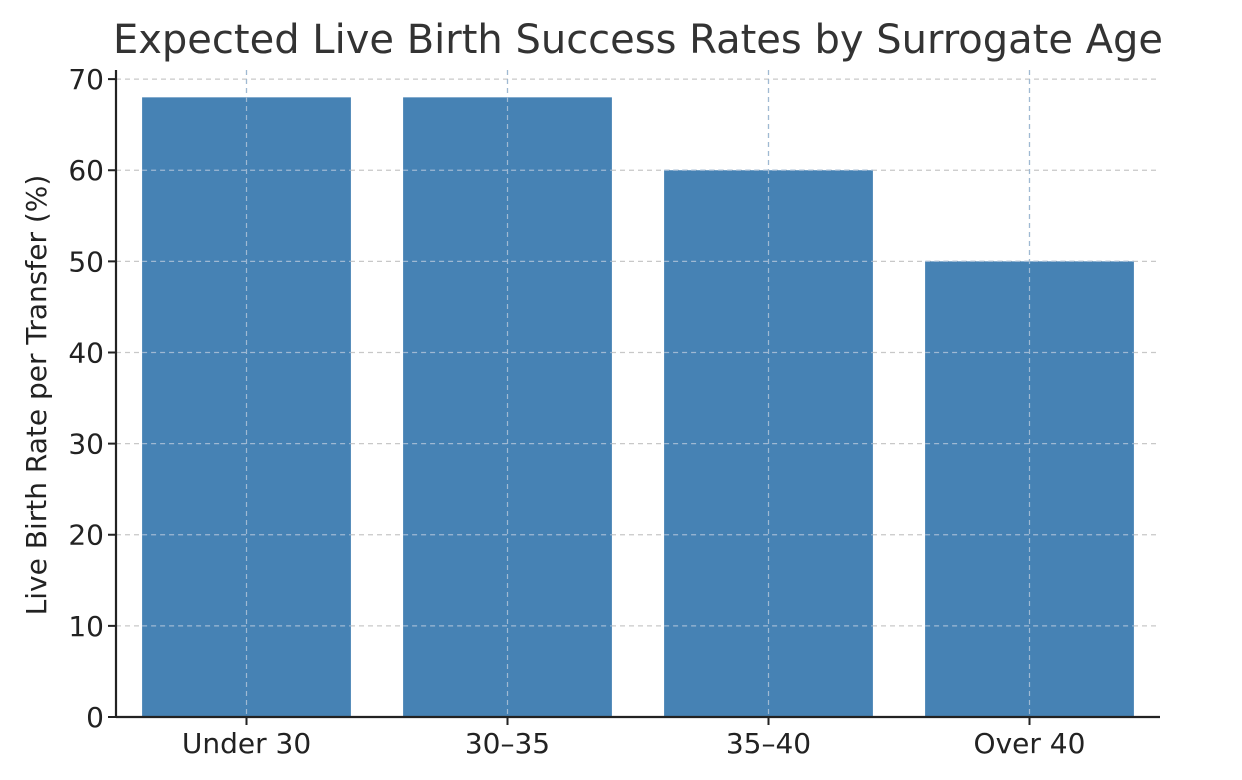 Image resolution: width=1242 pixels, height=780 pixels. Describe the element at coordinates (36, 395) in the screenshot. I see `y-axis-label: Live Birth Rate per Transfer (%)` at that location.